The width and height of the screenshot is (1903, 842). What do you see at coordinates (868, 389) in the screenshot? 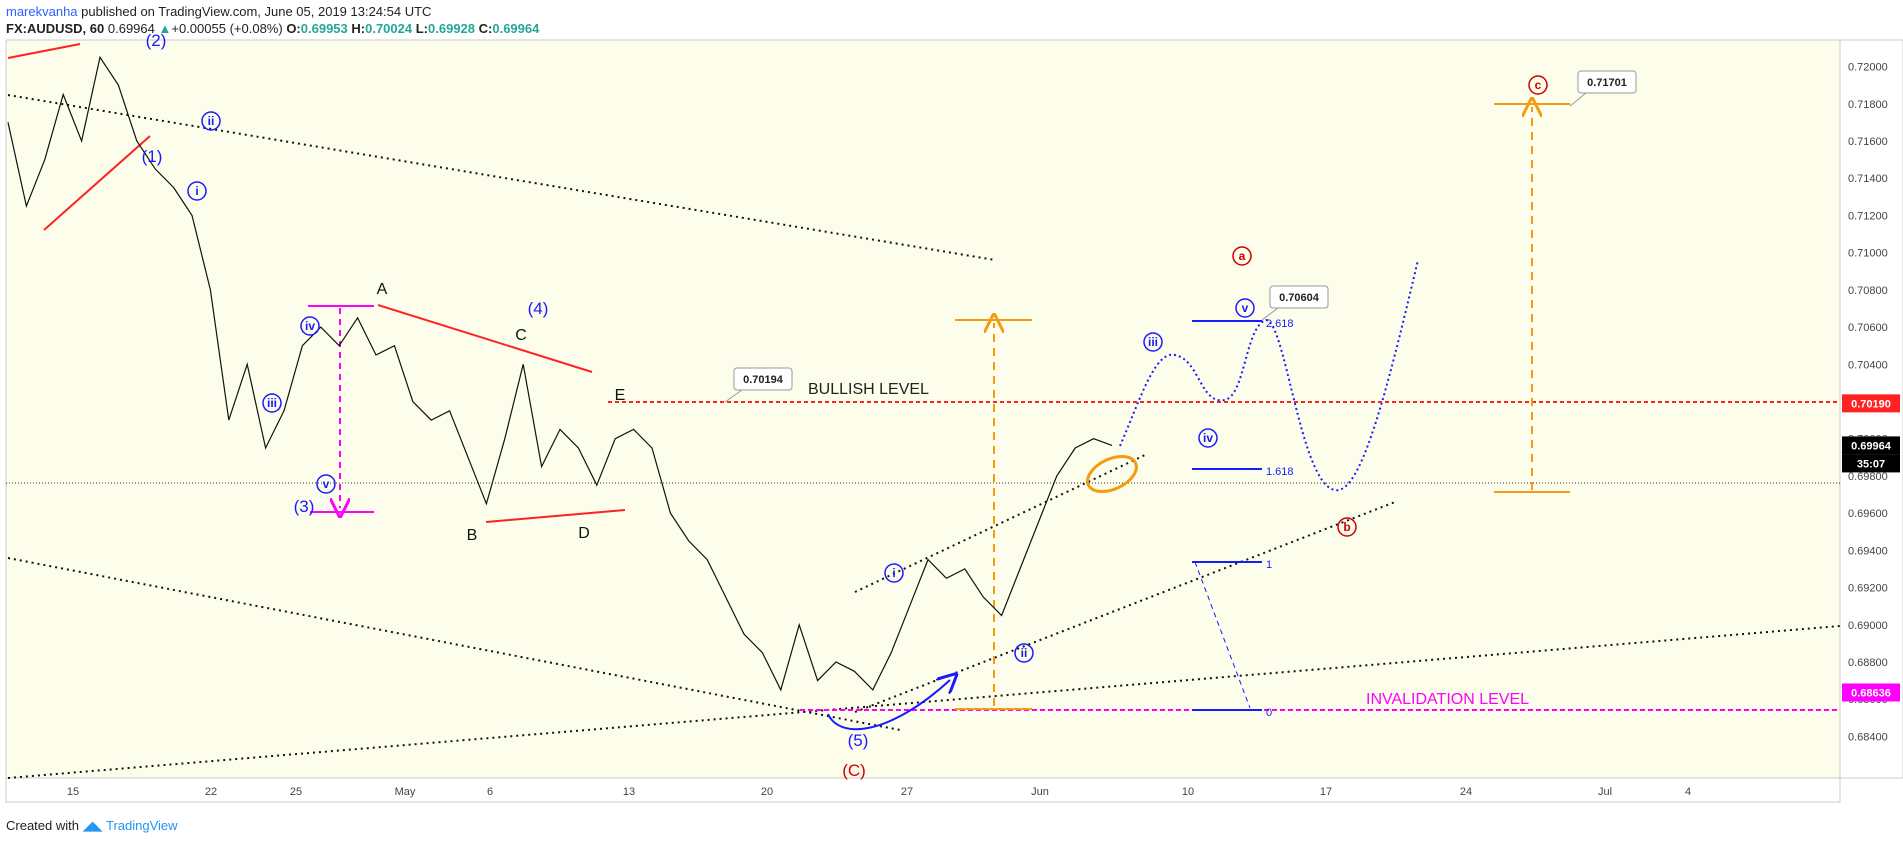
I see `bullish-level-label: BULLISH LEVEL` at bounding box center [868, 389].